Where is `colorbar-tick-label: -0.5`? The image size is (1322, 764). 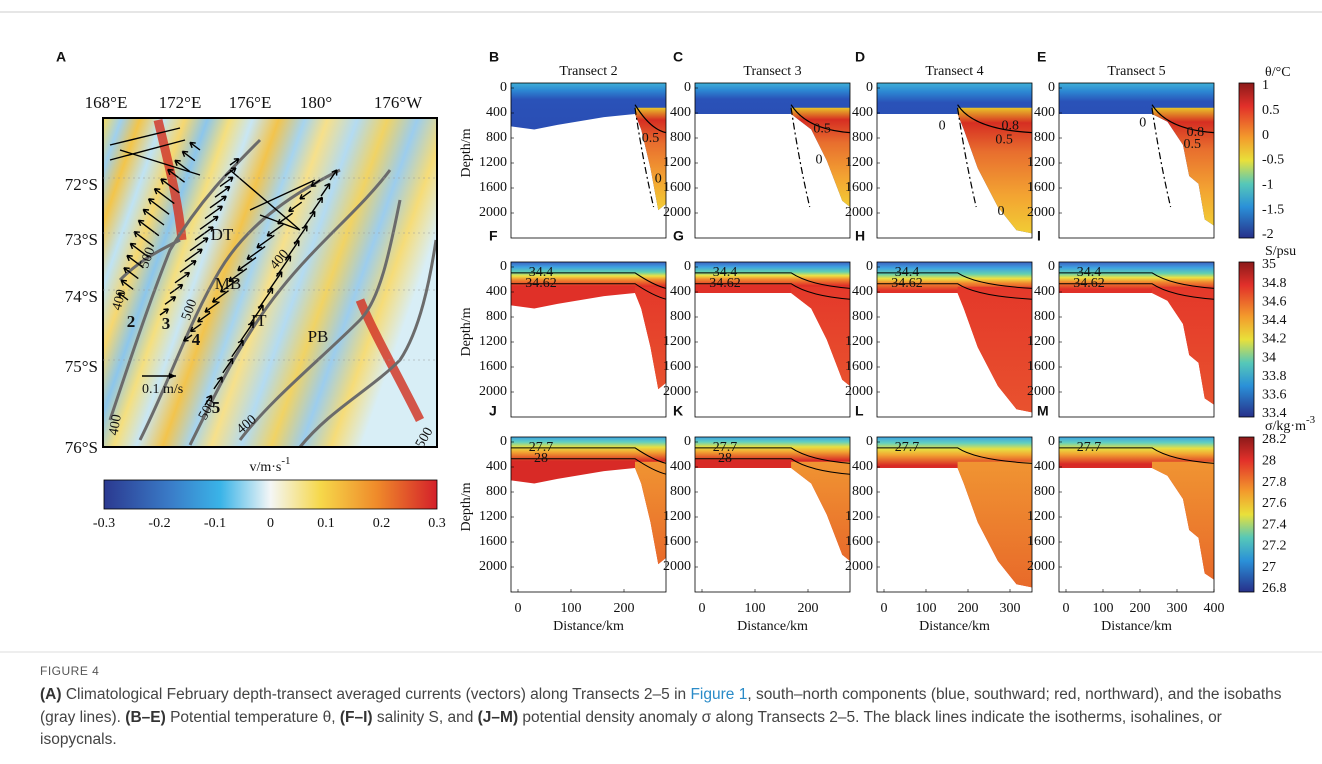 colorbar-tick-label: -0.5 is located at coordinates (1273, 160).